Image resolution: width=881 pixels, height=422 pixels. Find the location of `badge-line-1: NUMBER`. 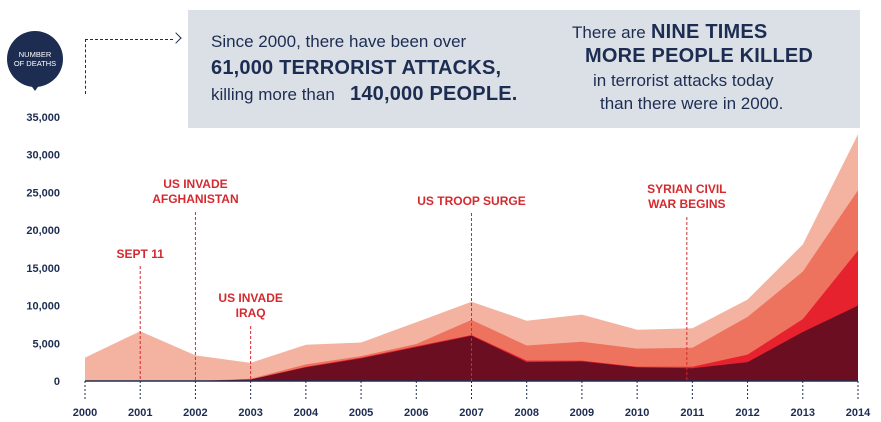

badge-line-1: NUMBER is located at coordinates (35, 54).